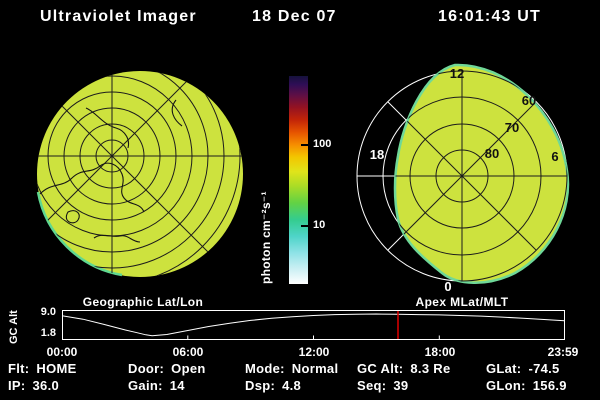 This screenshot has width=600, height=400. I want to click on field-value: HOME, so click(56, 368).